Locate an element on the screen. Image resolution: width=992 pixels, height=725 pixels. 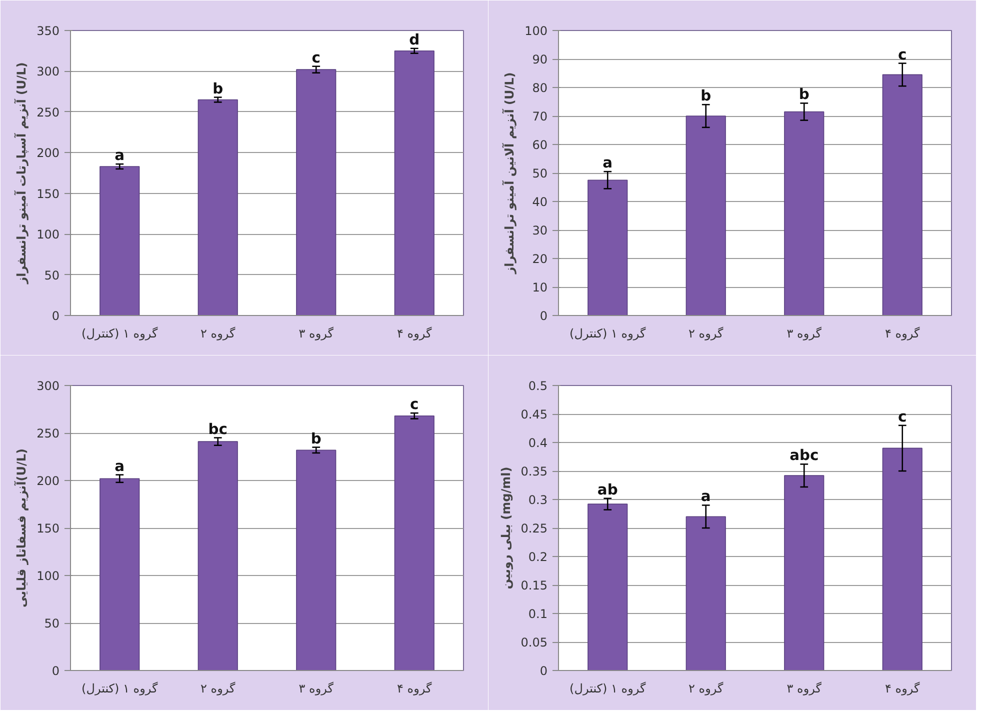
annotation: d is located at coordinates (414, 39).